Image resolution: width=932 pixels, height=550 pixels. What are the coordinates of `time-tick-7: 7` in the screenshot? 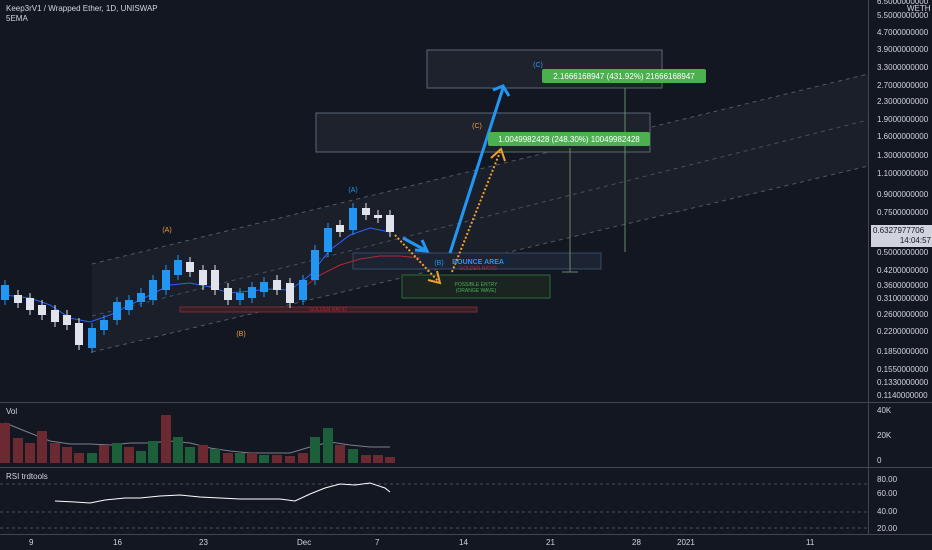 It's located at (377, 542).